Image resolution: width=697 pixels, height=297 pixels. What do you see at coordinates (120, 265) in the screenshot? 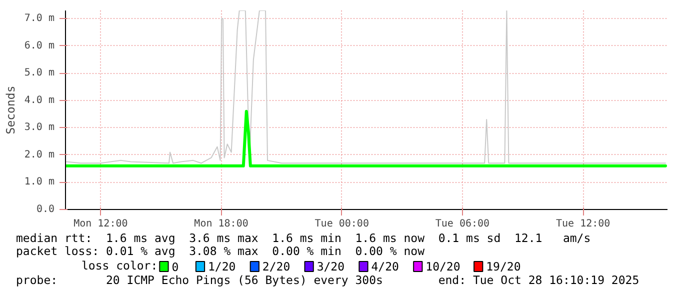
I see `legend-title: loss color:` at bounding box center [120, 265].